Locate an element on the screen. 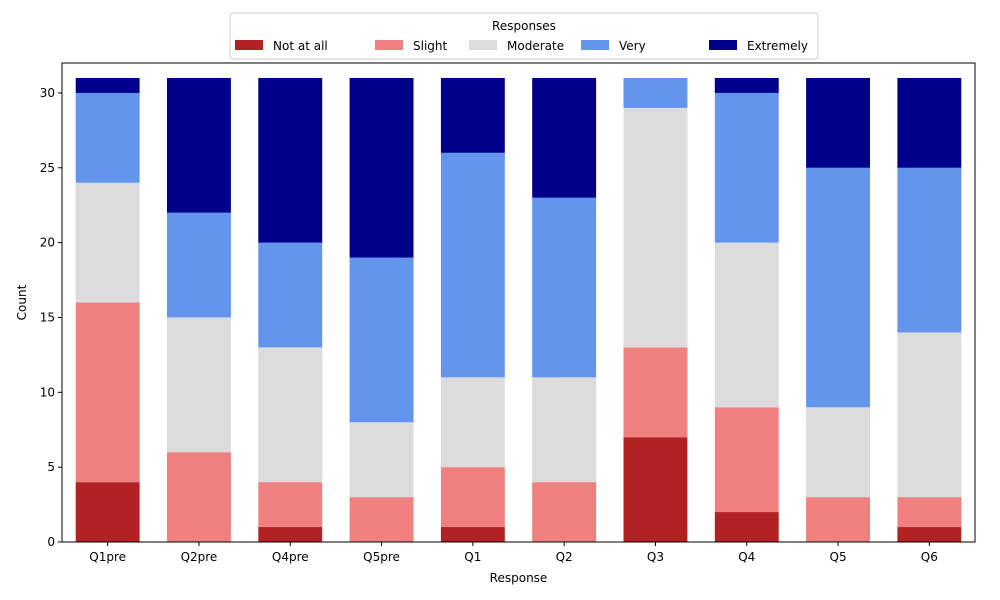 This screenshot has width=1000, height=600. legend-items: Not at all Slight Moderate Very Extremely is located at coordinates (521, 46).